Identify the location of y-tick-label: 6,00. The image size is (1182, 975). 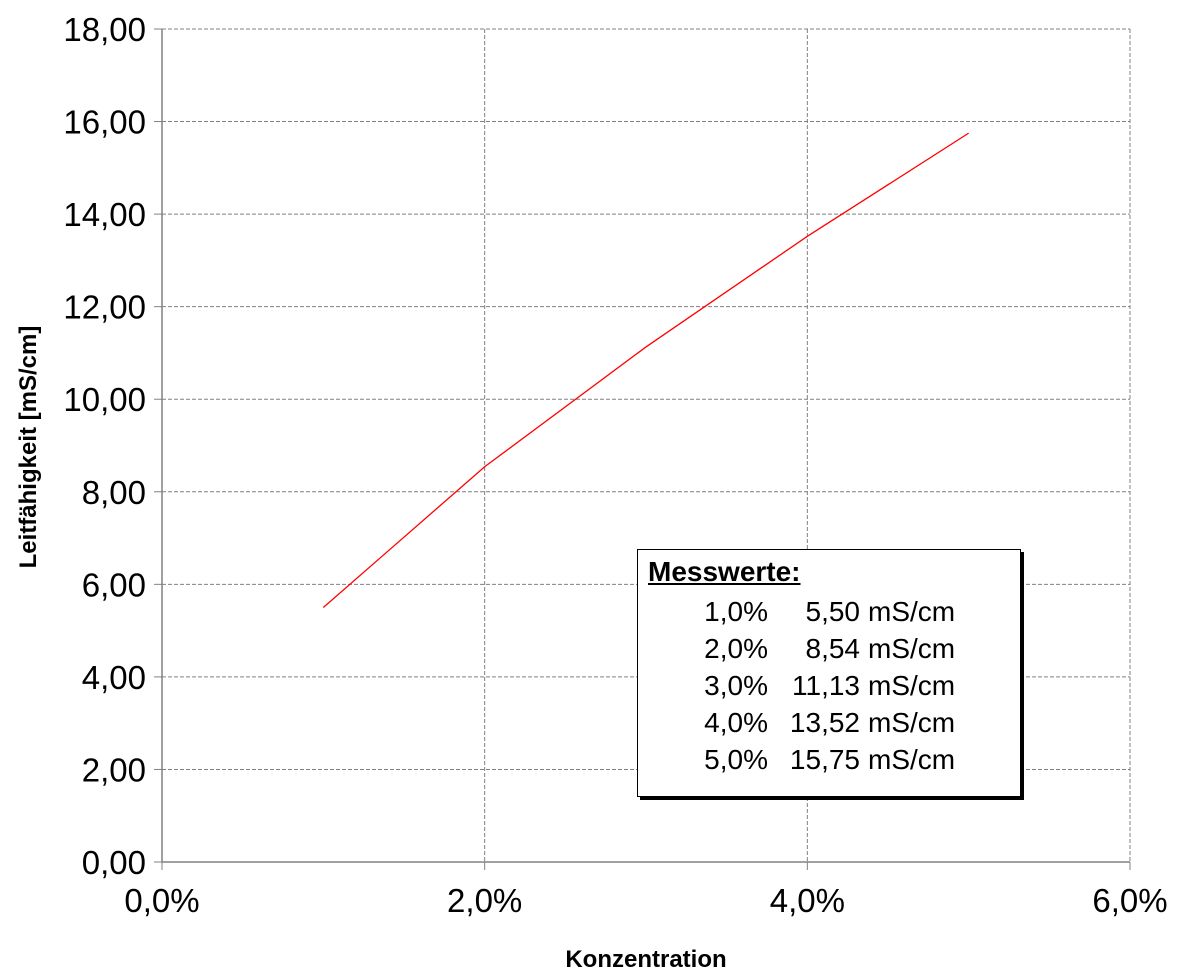
(114, 584).